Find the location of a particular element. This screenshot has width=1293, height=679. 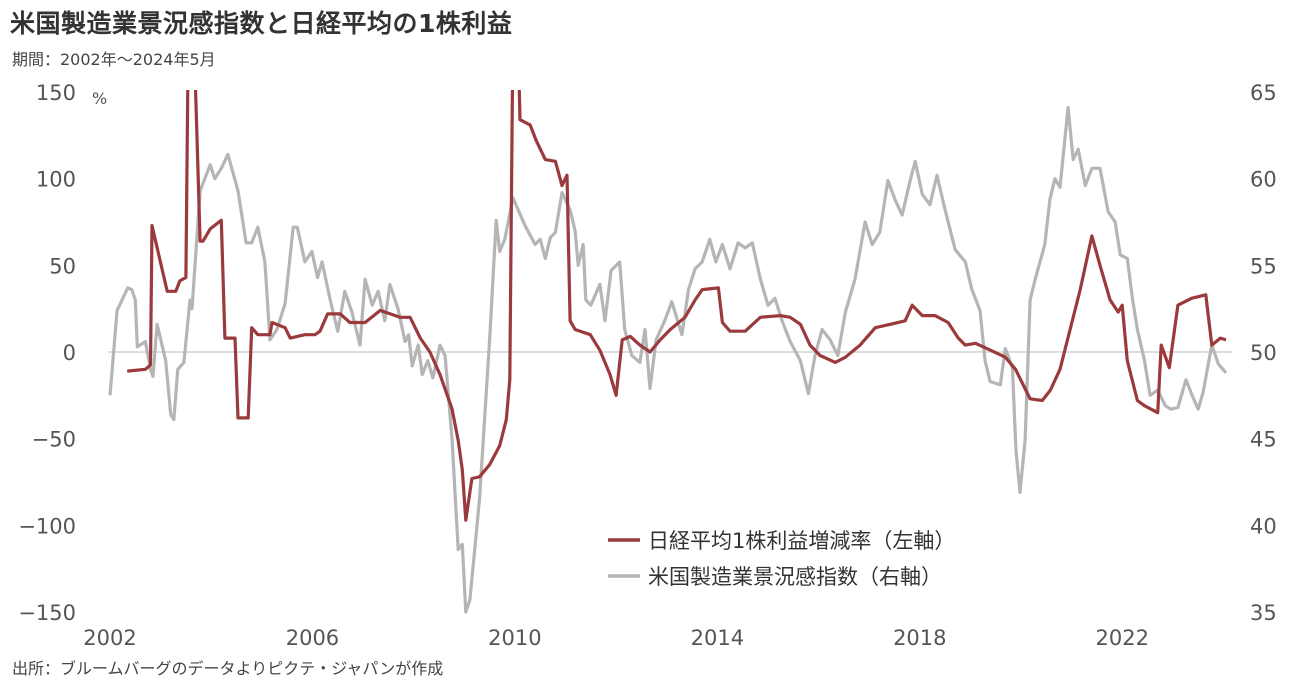

x-tick-label: 2010 is located at coordinates (514, 638).